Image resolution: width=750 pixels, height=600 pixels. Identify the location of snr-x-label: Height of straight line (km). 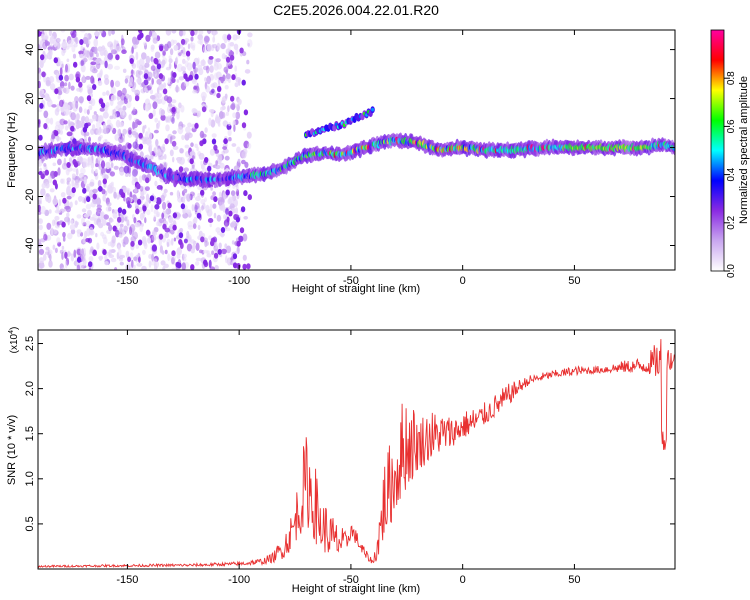
(356, 589).